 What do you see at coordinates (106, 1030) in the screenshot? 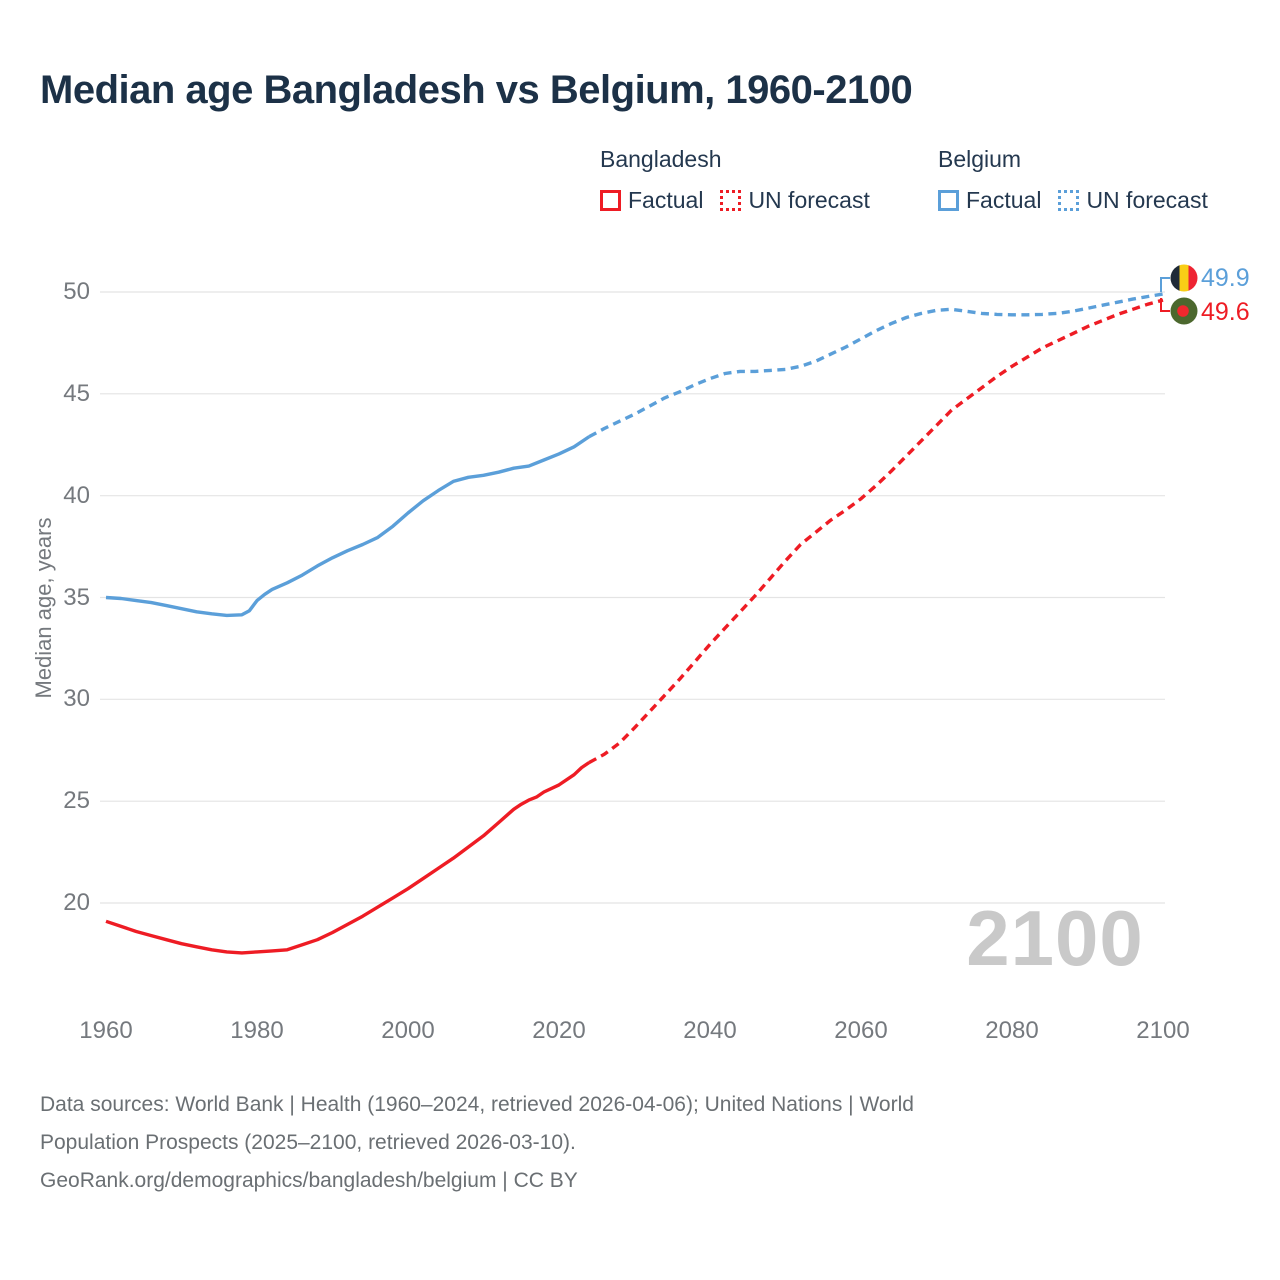
I see `x-tick-label-1960: 1960` at bounding box center [106, 1030].